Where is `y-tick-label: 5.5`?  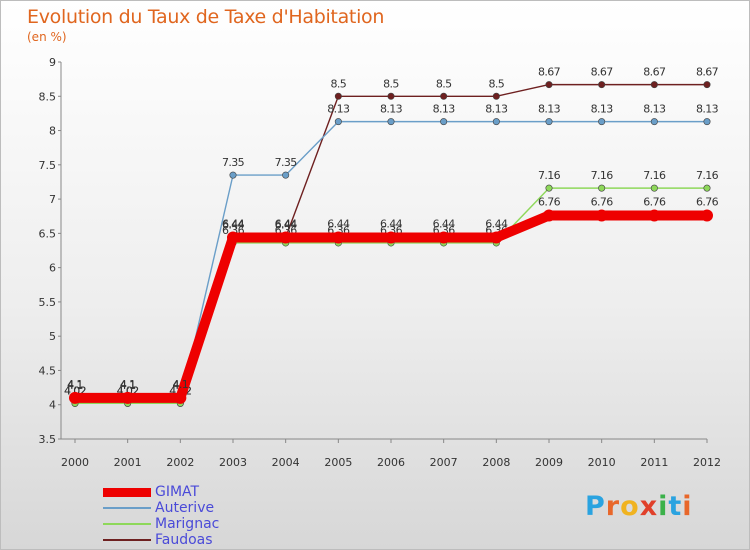
y-tick-label: 5.5 is located at coordinates (48, 302).